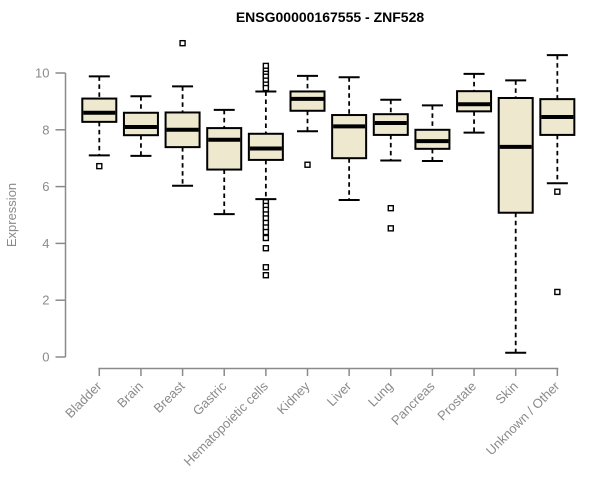  Describe the element at coordinates (523, 418) in the screenshot. I see `x-tick-label-unknown-other: Unknown / Other` at that location.